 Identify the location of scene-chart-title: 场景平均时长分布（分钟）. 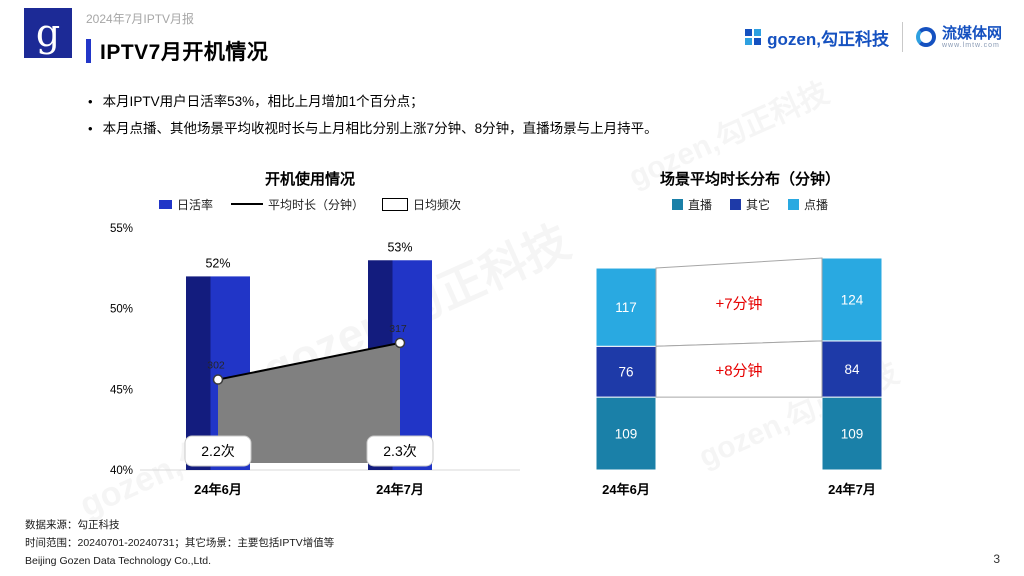
(749, 179).